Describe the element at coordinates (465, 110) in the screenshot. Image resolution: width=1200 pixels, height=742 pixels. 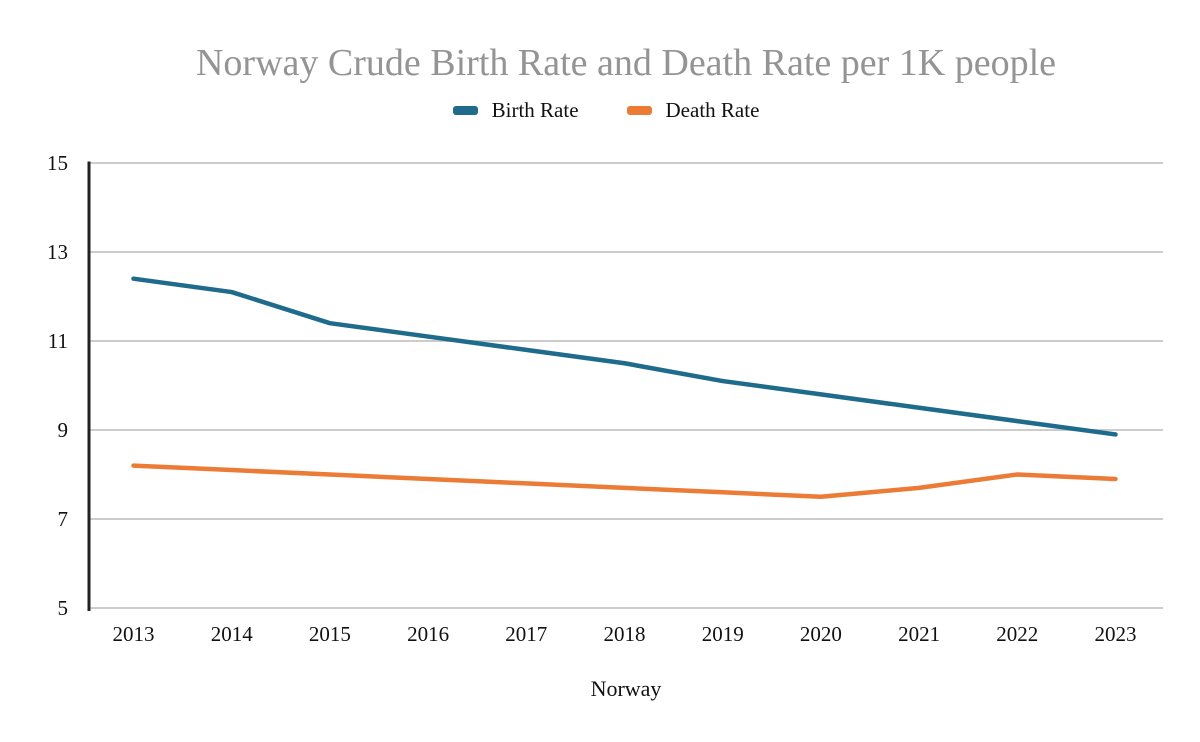
I see `legend-swatch-birth-rate` at that location.